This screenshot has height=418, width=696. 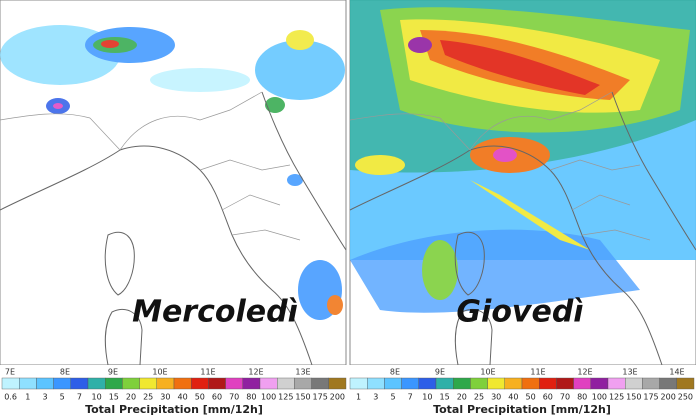 I want to click on day-label: Giovedì, so click(x=519, y=312).